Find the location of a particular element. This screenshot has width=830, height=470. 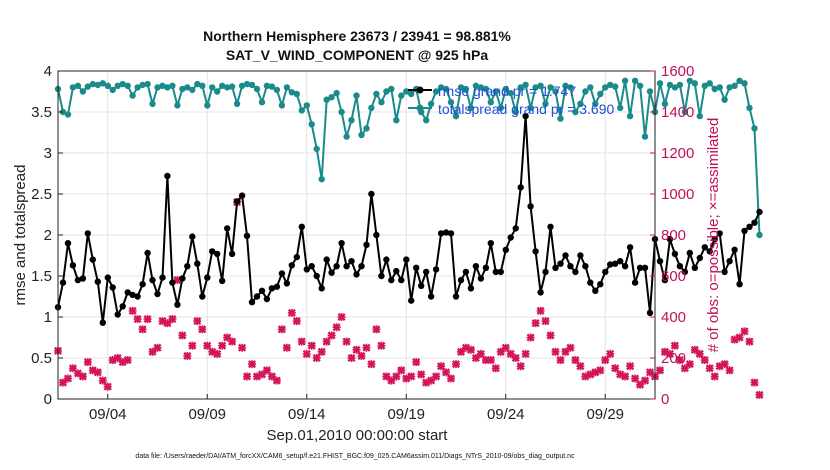

x-tick-label: 09/14 is located at coordinates (307, 414).